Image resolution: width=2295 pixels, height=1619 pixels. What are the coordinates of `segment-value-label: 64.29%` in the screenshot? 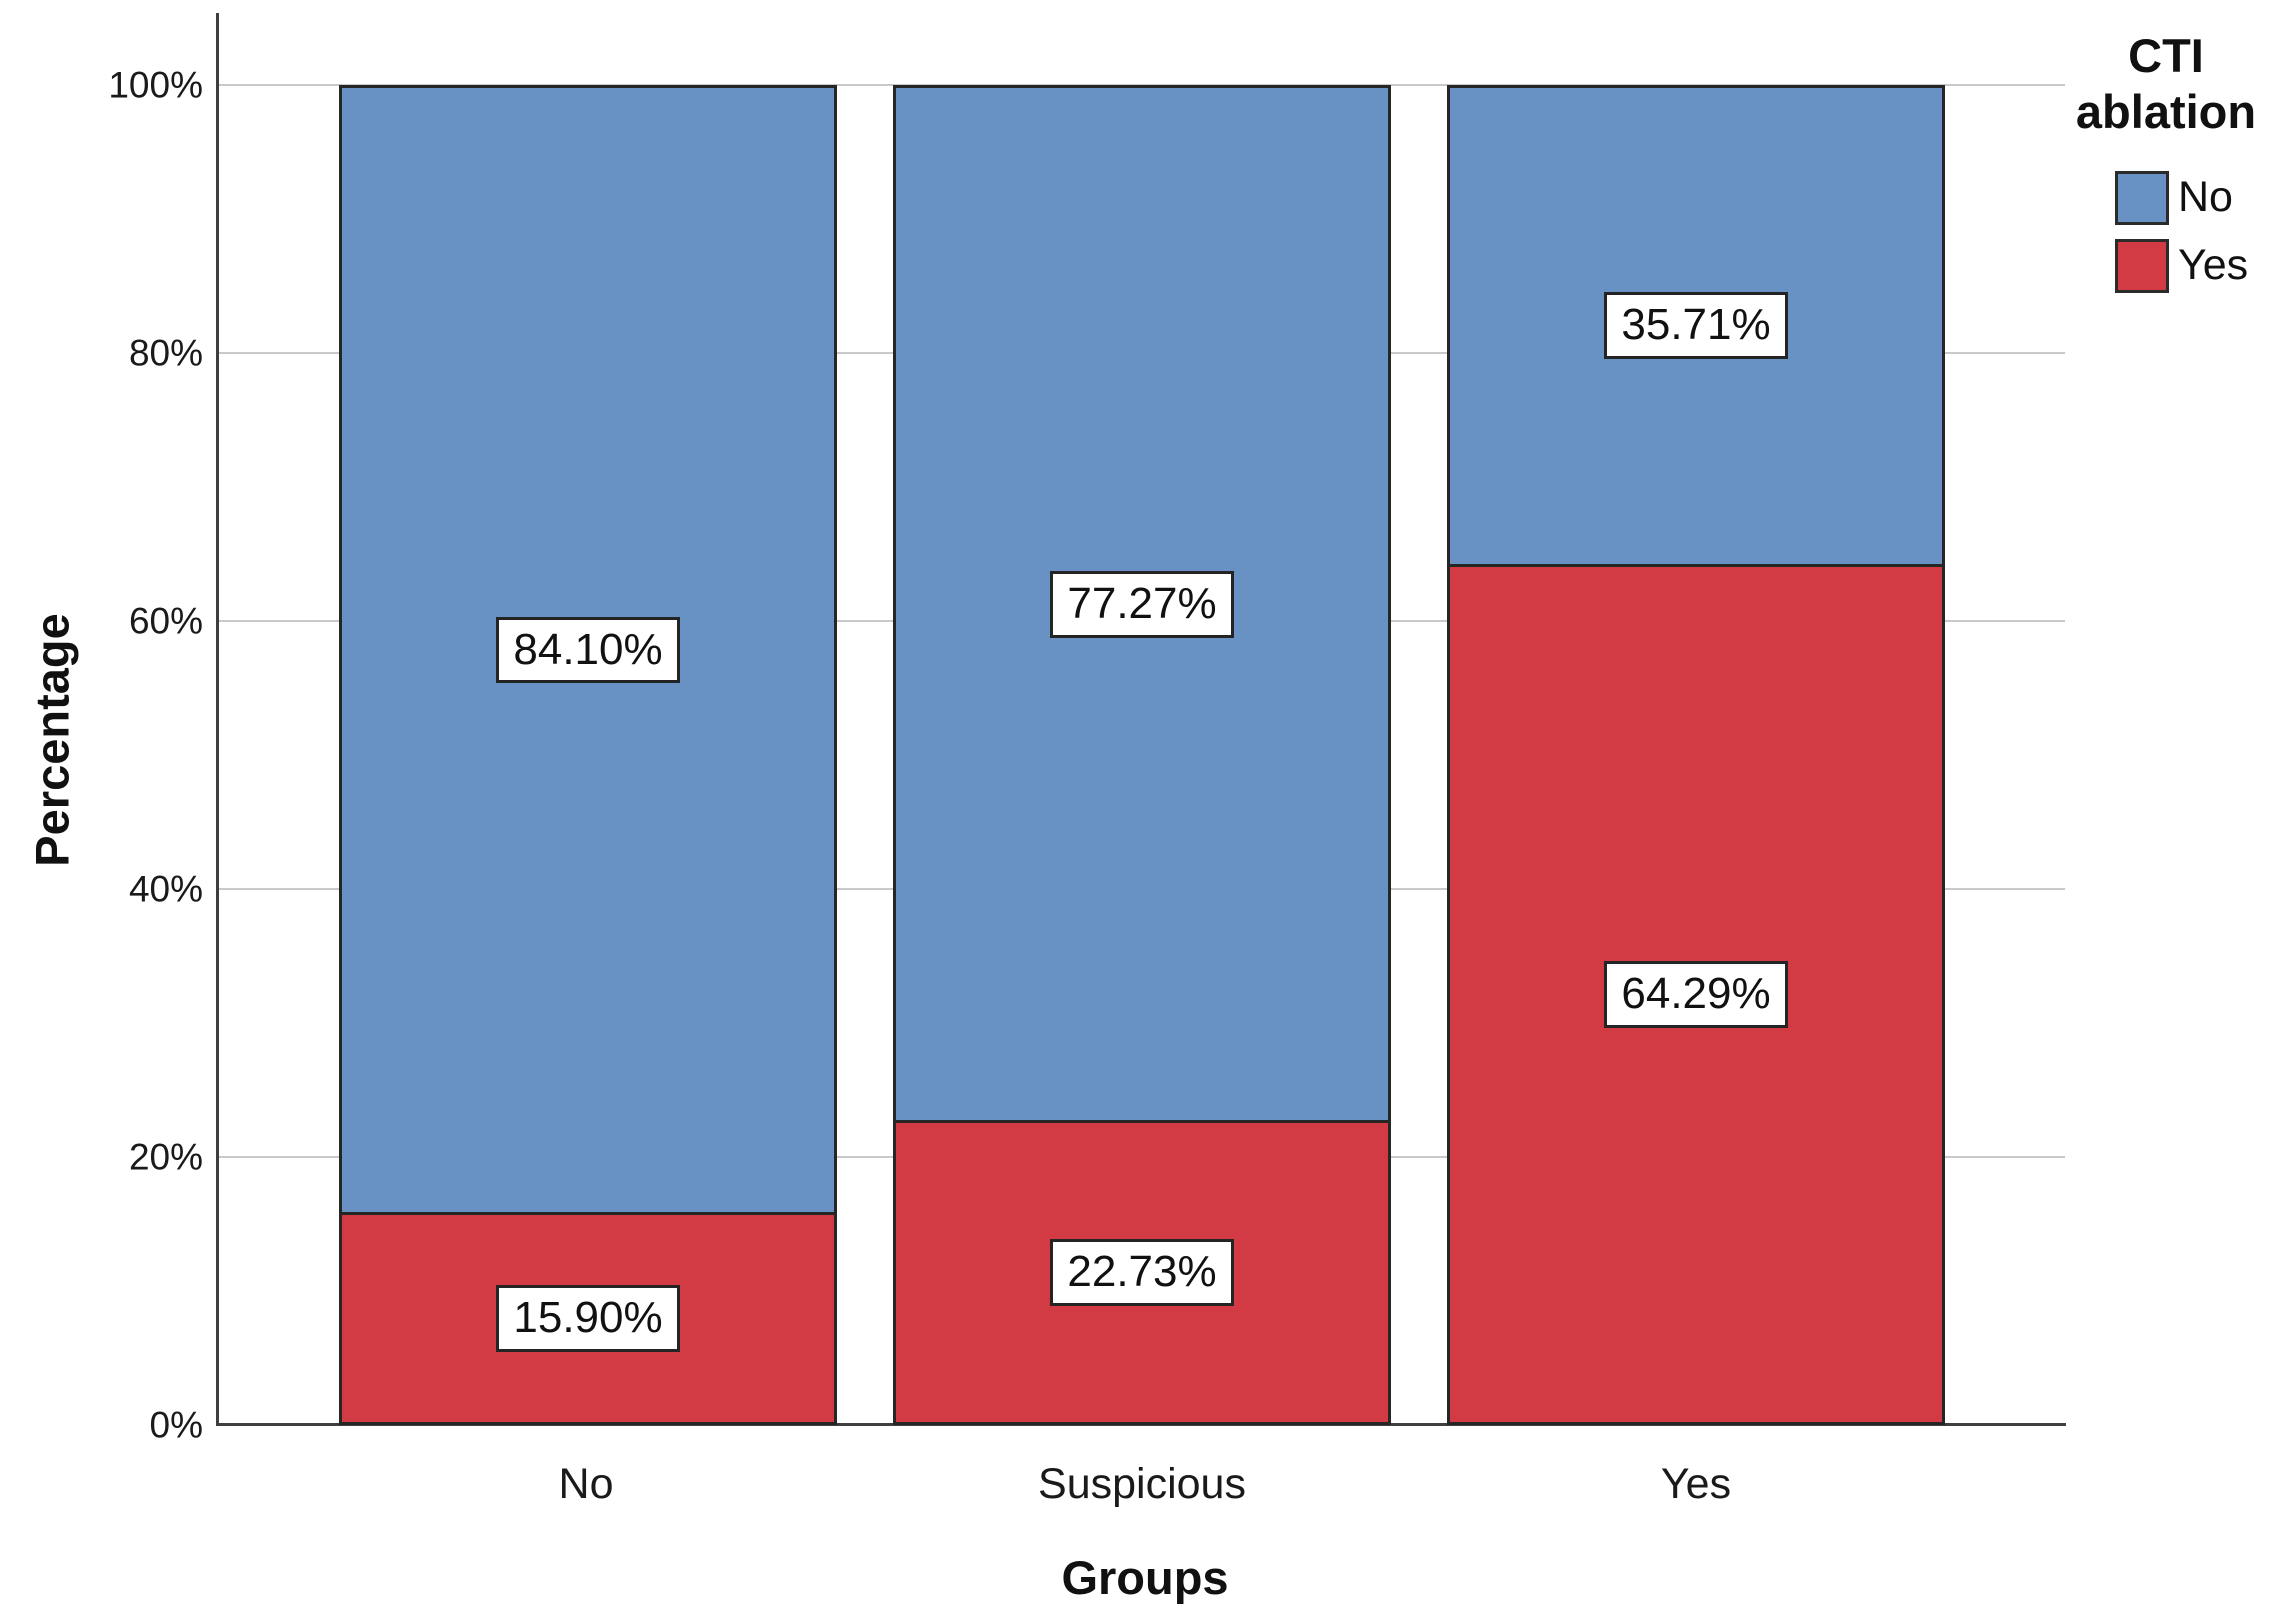 It's located at (1696, 994).